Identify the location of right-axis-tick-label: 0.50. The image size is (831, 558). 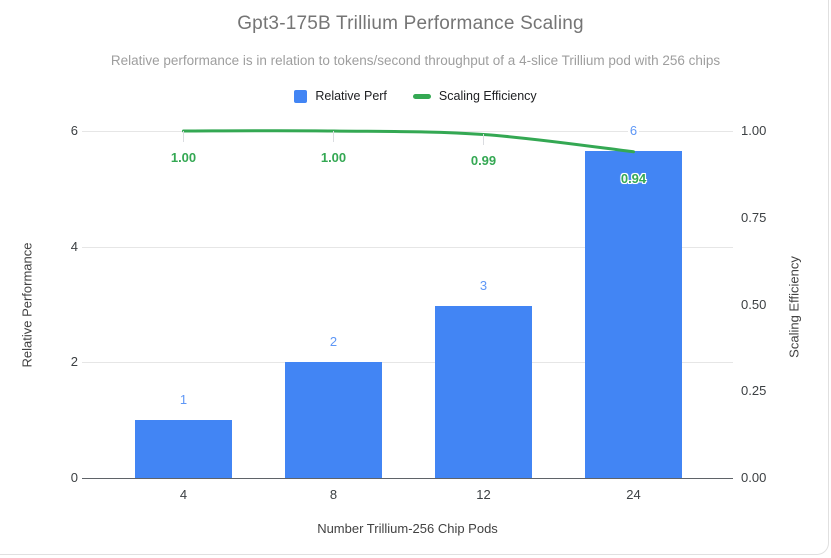
(754, 304).